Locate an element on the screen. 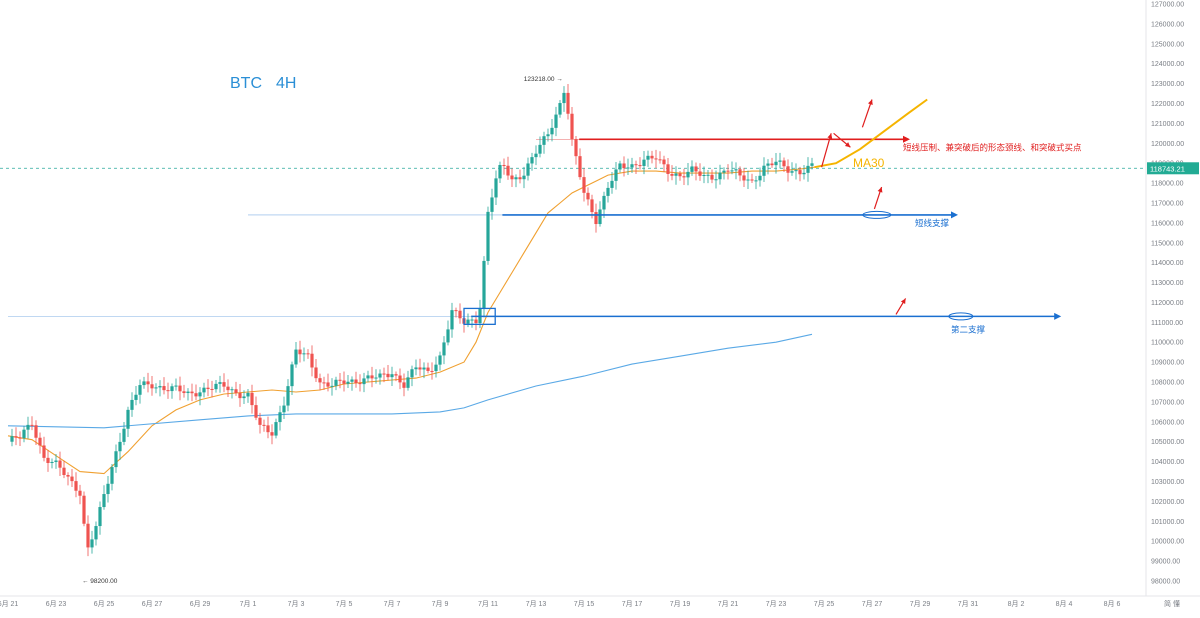 The width and height of the screenshot is (1200, 618). ma200-line is located at coordinates (410, 381).